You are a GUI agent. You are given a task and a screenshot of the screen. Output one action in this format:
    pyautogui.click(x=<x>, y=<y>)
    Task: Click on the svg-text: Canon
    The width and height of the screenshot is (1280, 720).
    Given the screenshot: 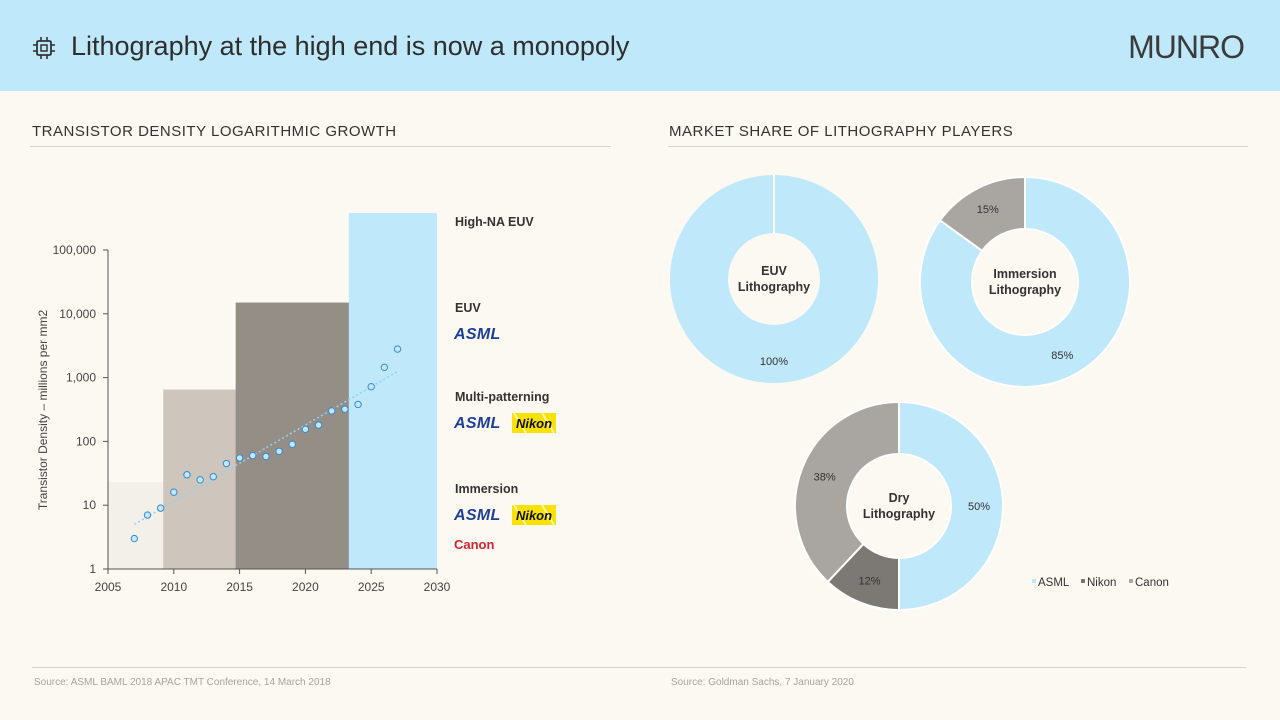 What is the action you would take?
    pyautogui.click(x=474, y=544)
    